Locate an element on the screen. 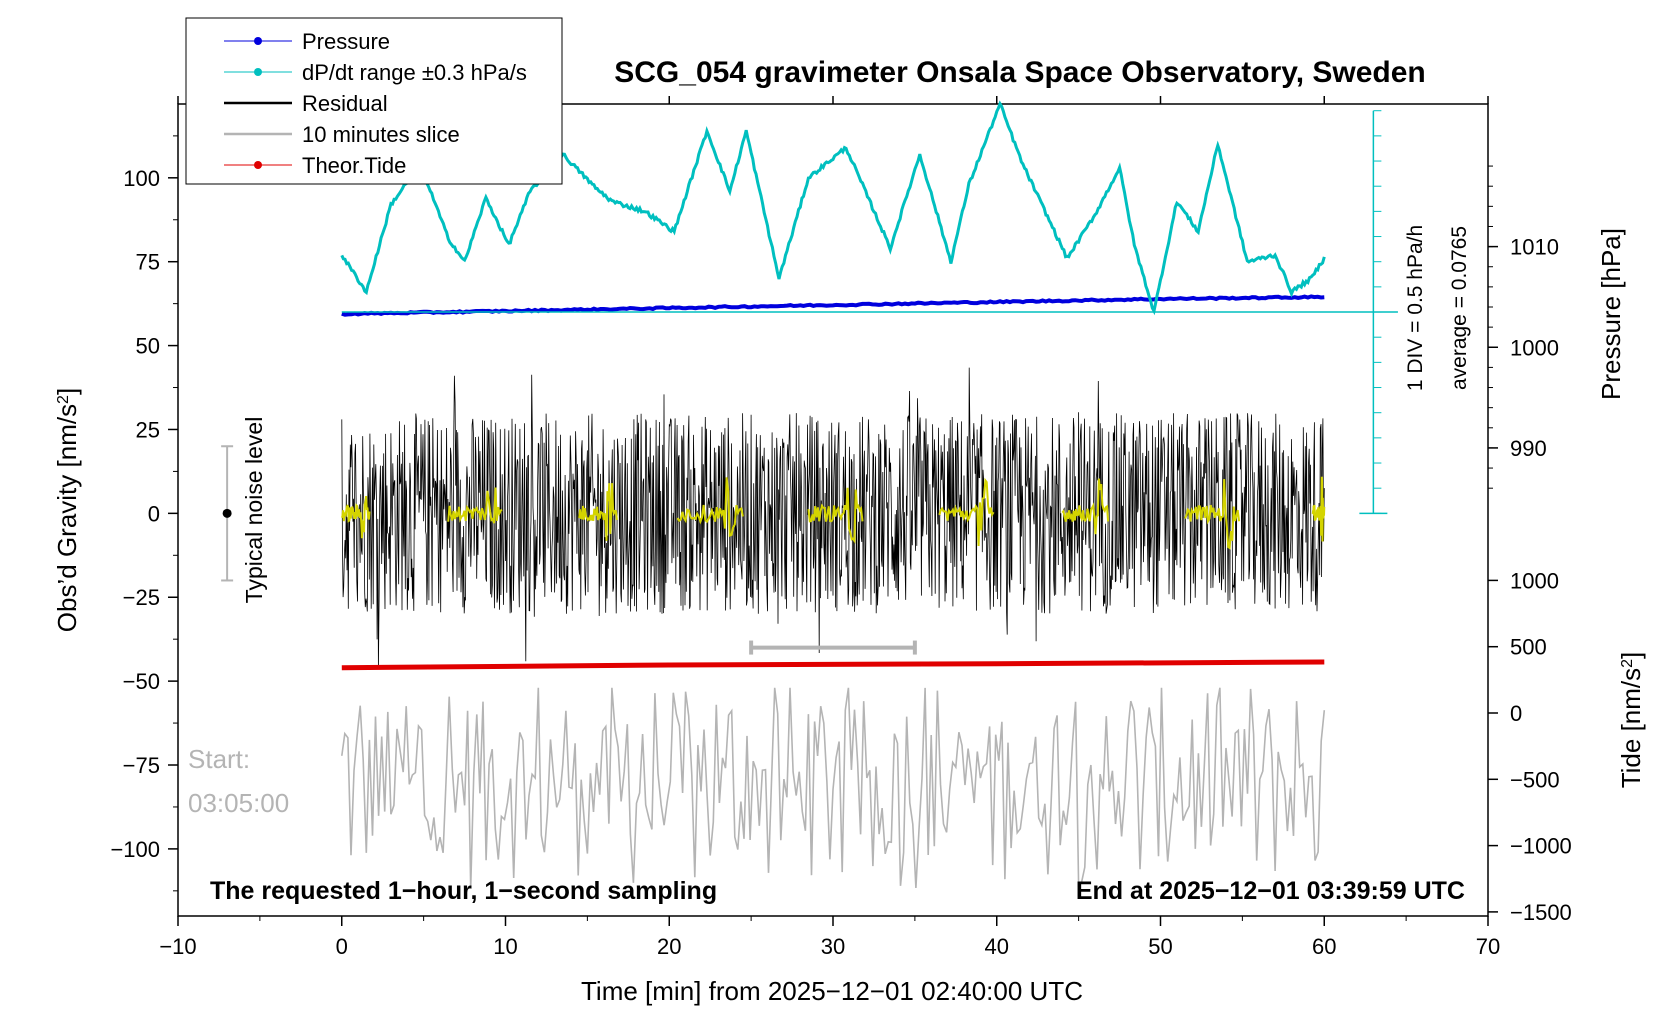 The image size is (1676, 1020). pressure-tick-label: 990 is located at coordinates (1528, 448).